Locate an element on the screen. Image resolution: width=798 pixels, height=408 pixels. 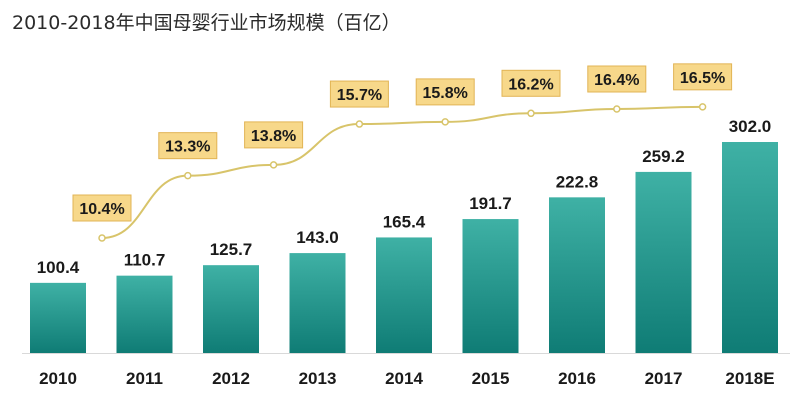
bar-value-label: 165.4 is located at coordinates (404, 221).